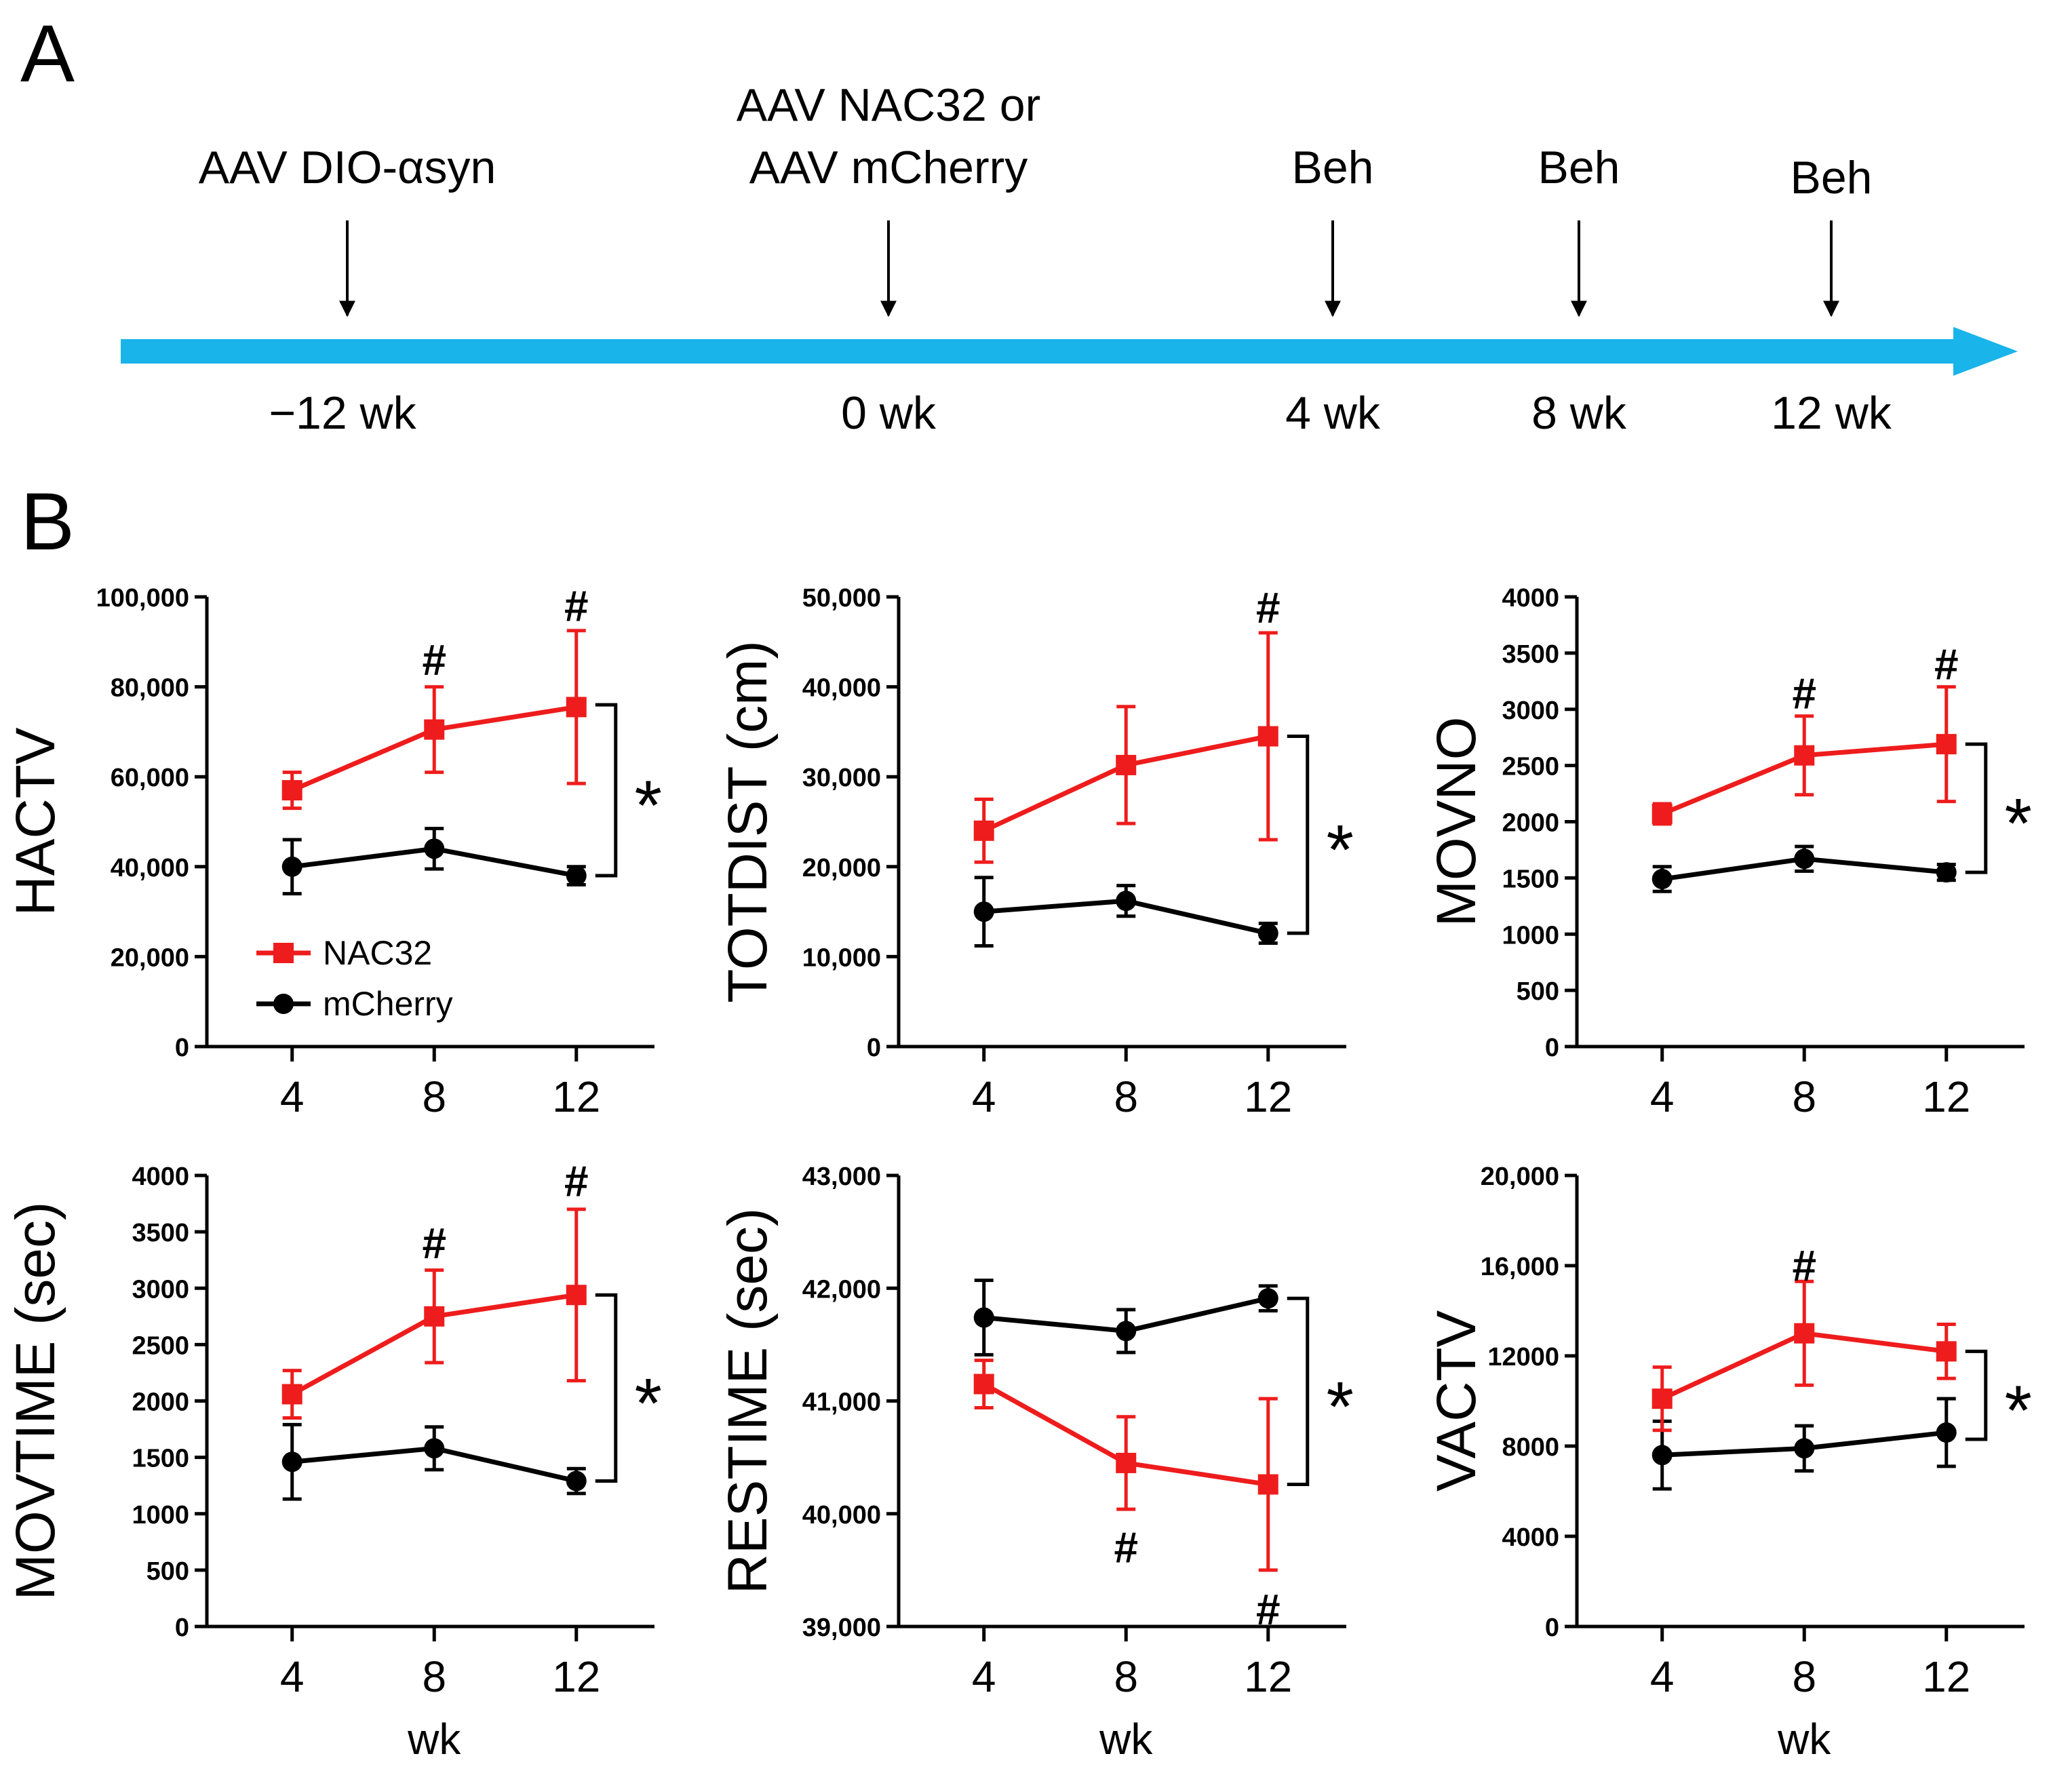 The width and height of the screenshot is (2072, 1773). Describe the element at coordinates (1530, 1447) in the screenshot. I see `y-tick-label: 8000` at that location.